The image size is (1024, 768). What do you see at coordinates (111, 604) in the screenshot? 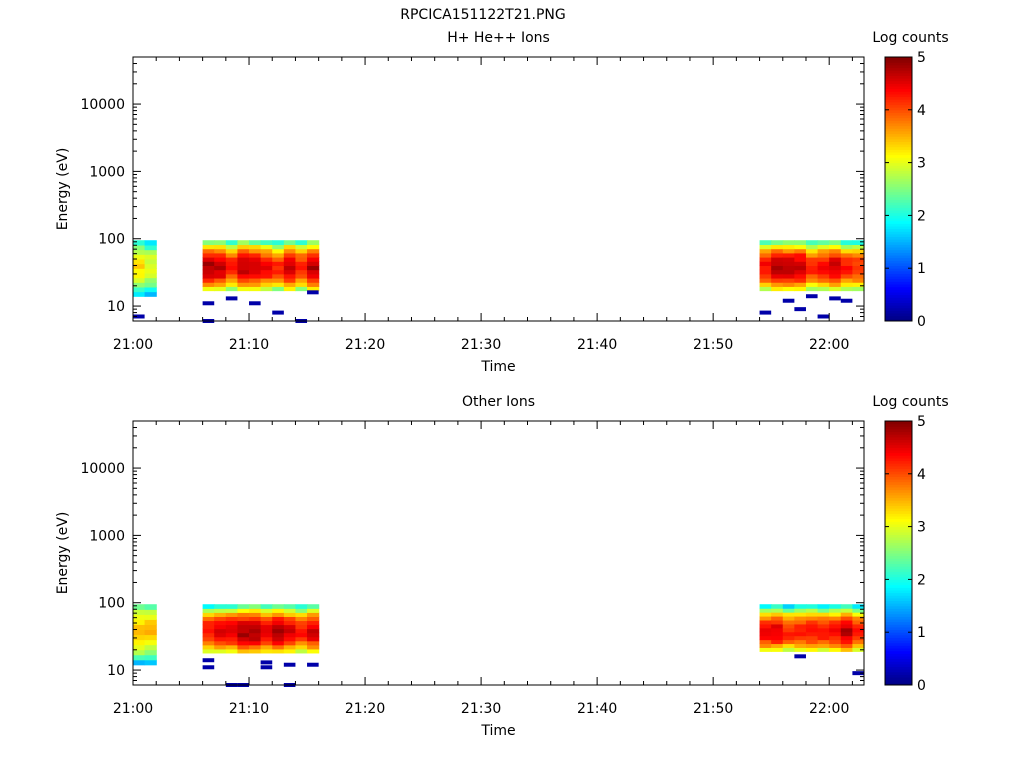
I see `y-tick-label: 100` at bounding box center [111, 604].